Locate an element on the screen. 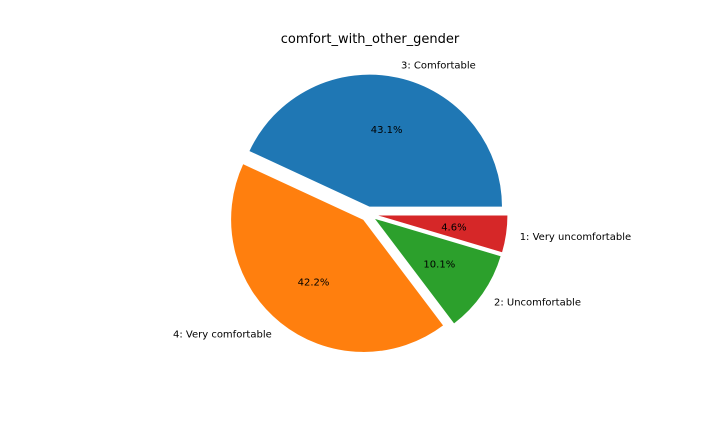 The image size is (720, 437). slice-category-label: 1: Very uncomfortable is located at coordinates (575, 237).